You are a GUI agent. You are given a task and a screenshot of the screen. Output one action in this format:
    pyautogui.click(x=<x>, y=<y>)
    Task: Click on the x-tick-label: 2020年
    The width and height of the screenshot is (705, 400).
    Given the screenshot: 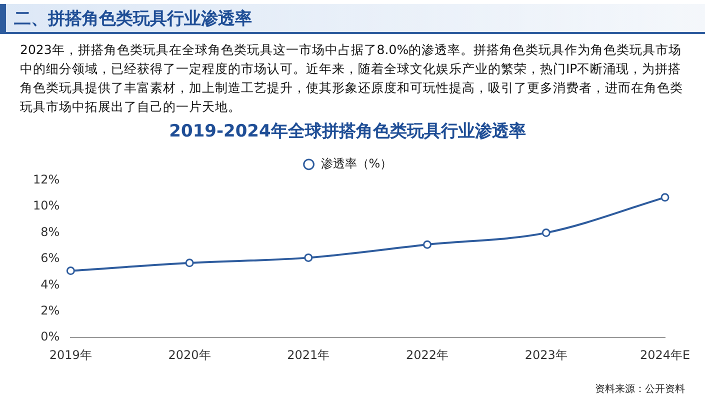 What is the action you would take?
    pyautogui.click(x=189, y=355)
    